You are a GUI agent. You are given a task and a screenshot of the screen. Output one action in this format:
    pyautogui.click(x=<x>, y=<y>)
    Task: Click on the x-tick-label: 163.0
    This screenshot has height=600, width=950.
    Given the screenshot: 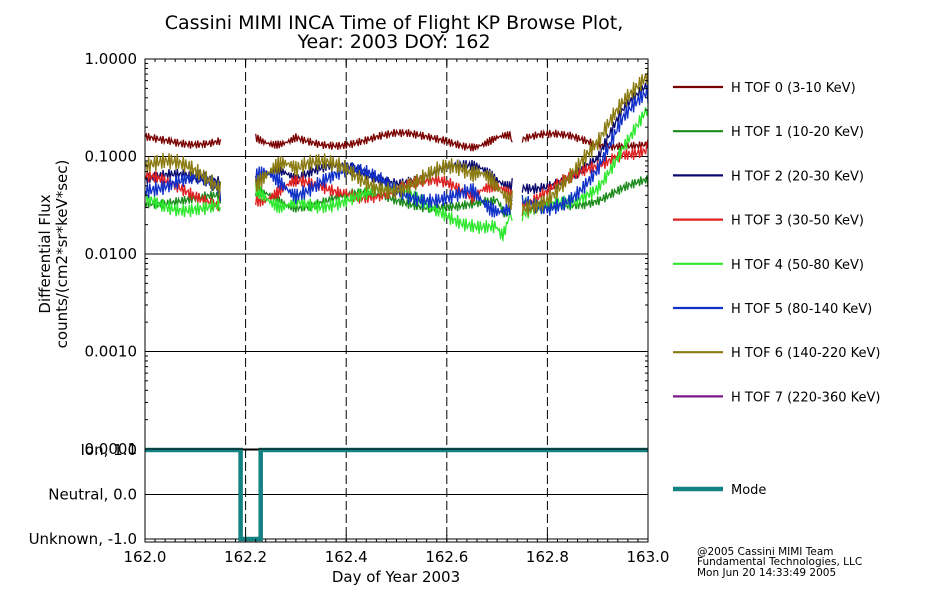 What is the action you would take?
    pyautogui.click(x=648, y=557)
    